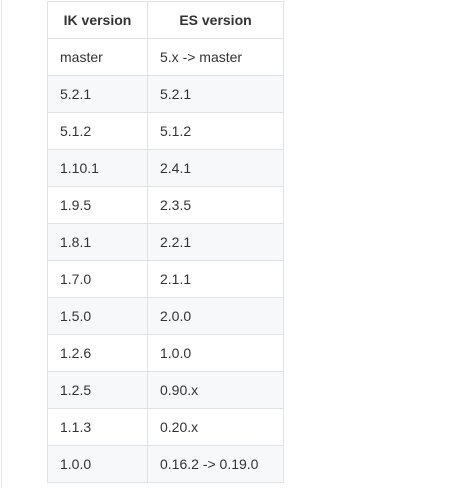 The height and width of the screenshot is (488, 463). Describe the element at coordinates (215, 464) in the screenshot. I see `es-version-cell: 0.16.2 -> 0.19.0` at that location.